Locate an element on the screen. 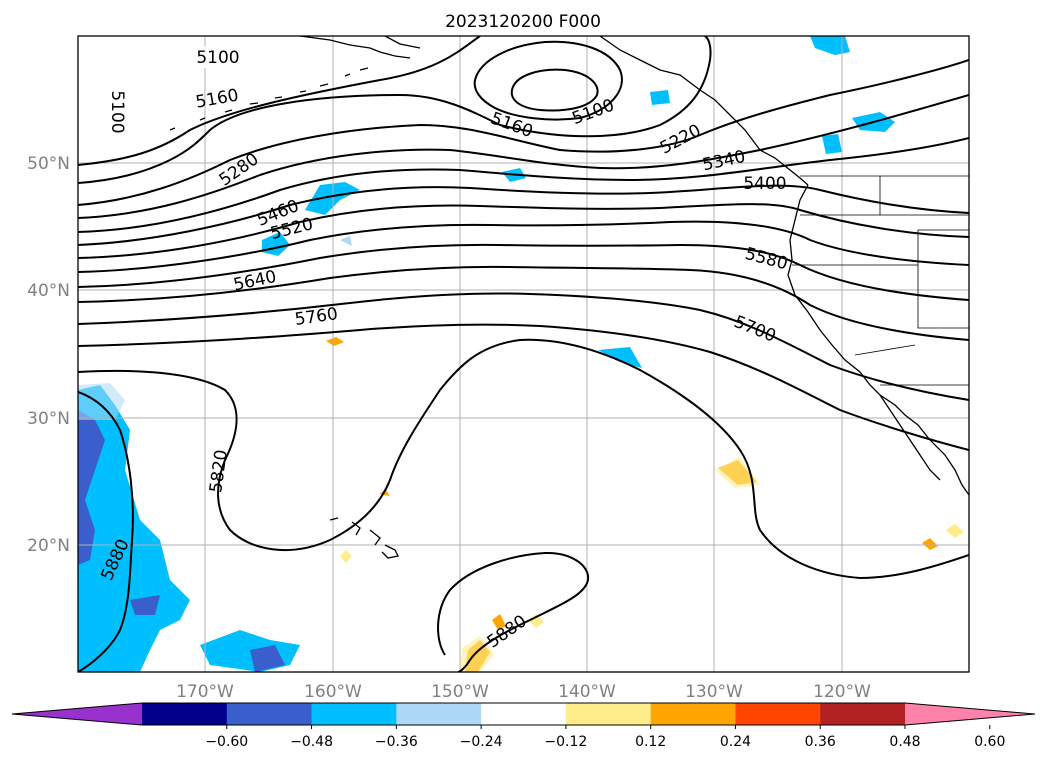 The width and height of the screenshot is (1047, 765). contour-label: 5400 is located at coordinates (764, 184).